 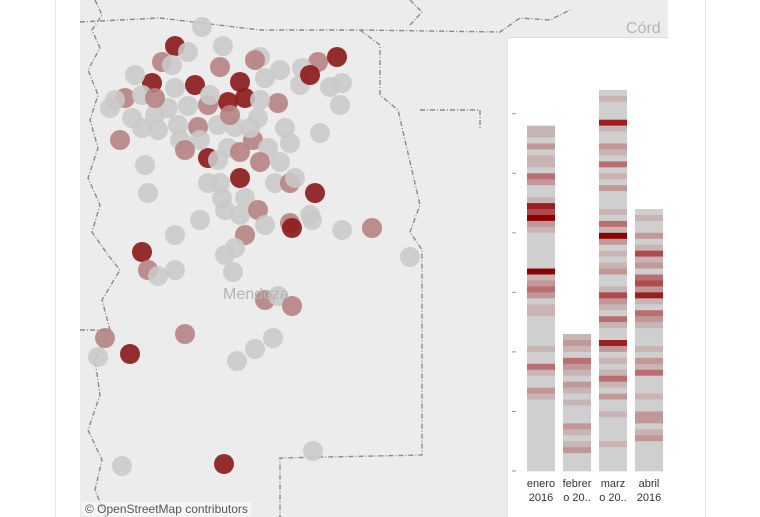 What do you see at coordinates (577, 484) in the screenshot?
I see `x-tick-label-line: febrer` at bounding box center [577, 484].